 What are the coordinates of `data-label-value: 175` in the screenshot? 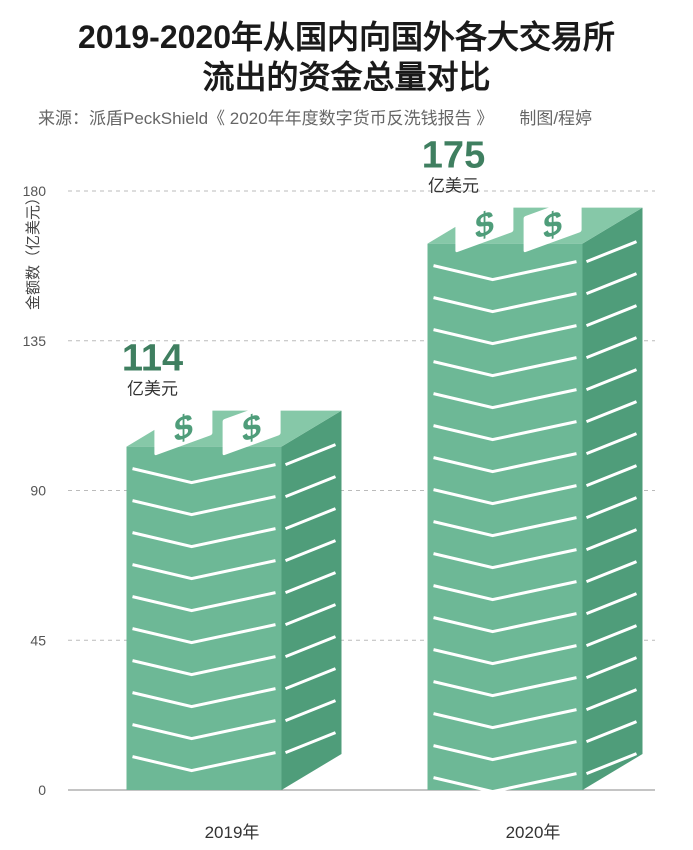 It's located at (453, 156).